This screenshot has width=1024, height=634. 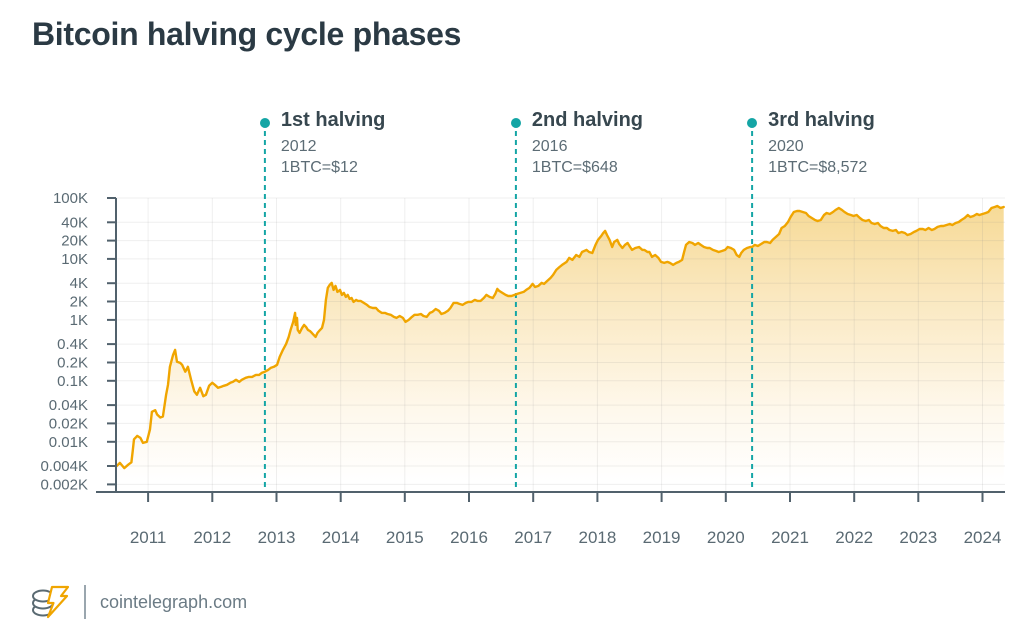 I want to click on footer-site-label: cointelegraph.com, so click(x=174, y=601).